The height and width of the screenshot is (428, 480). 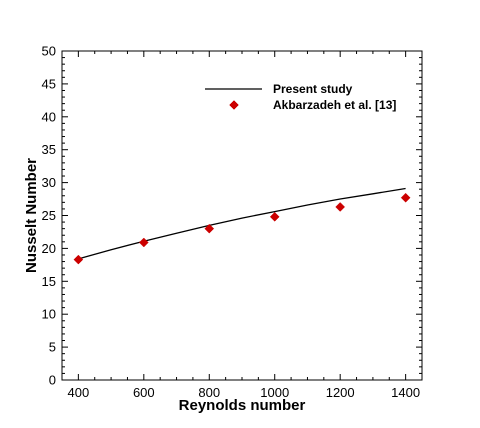 I want to click on y-tick-label: 10, so click(x=49, y=314).